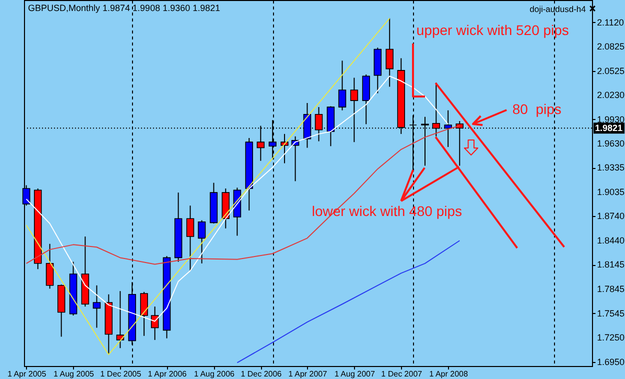  I want to click on x-tick-label: 1 Aug 2005, so click(74, 374).